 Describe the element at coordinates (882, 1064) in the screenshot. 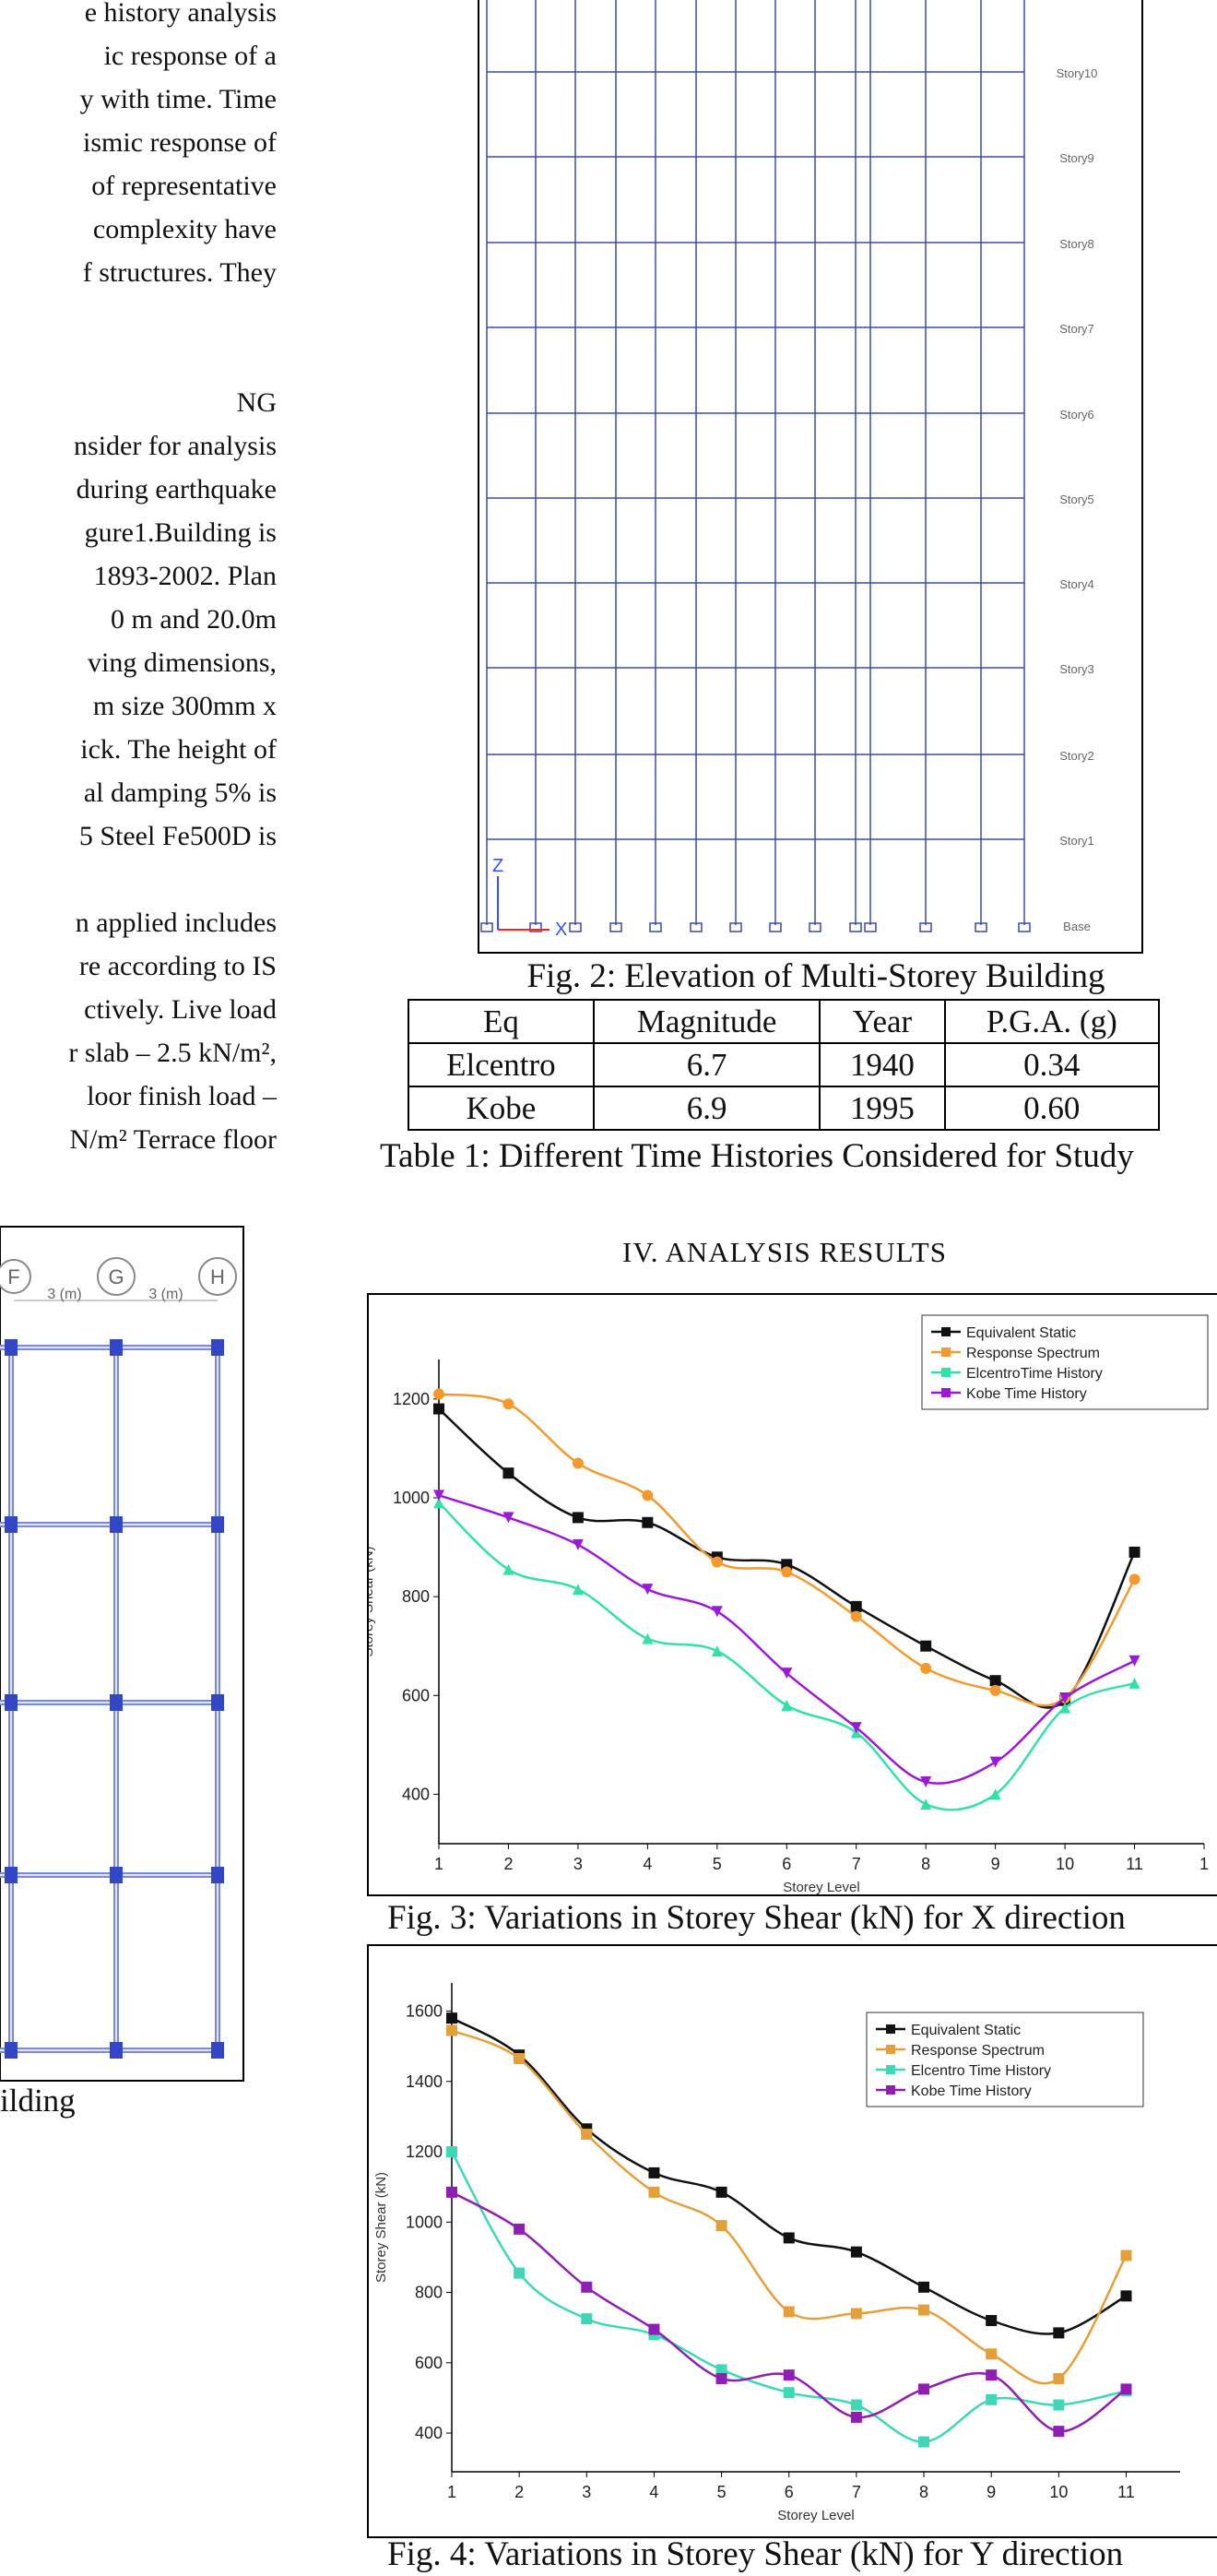

I see `table-cell: 1940` at that location.